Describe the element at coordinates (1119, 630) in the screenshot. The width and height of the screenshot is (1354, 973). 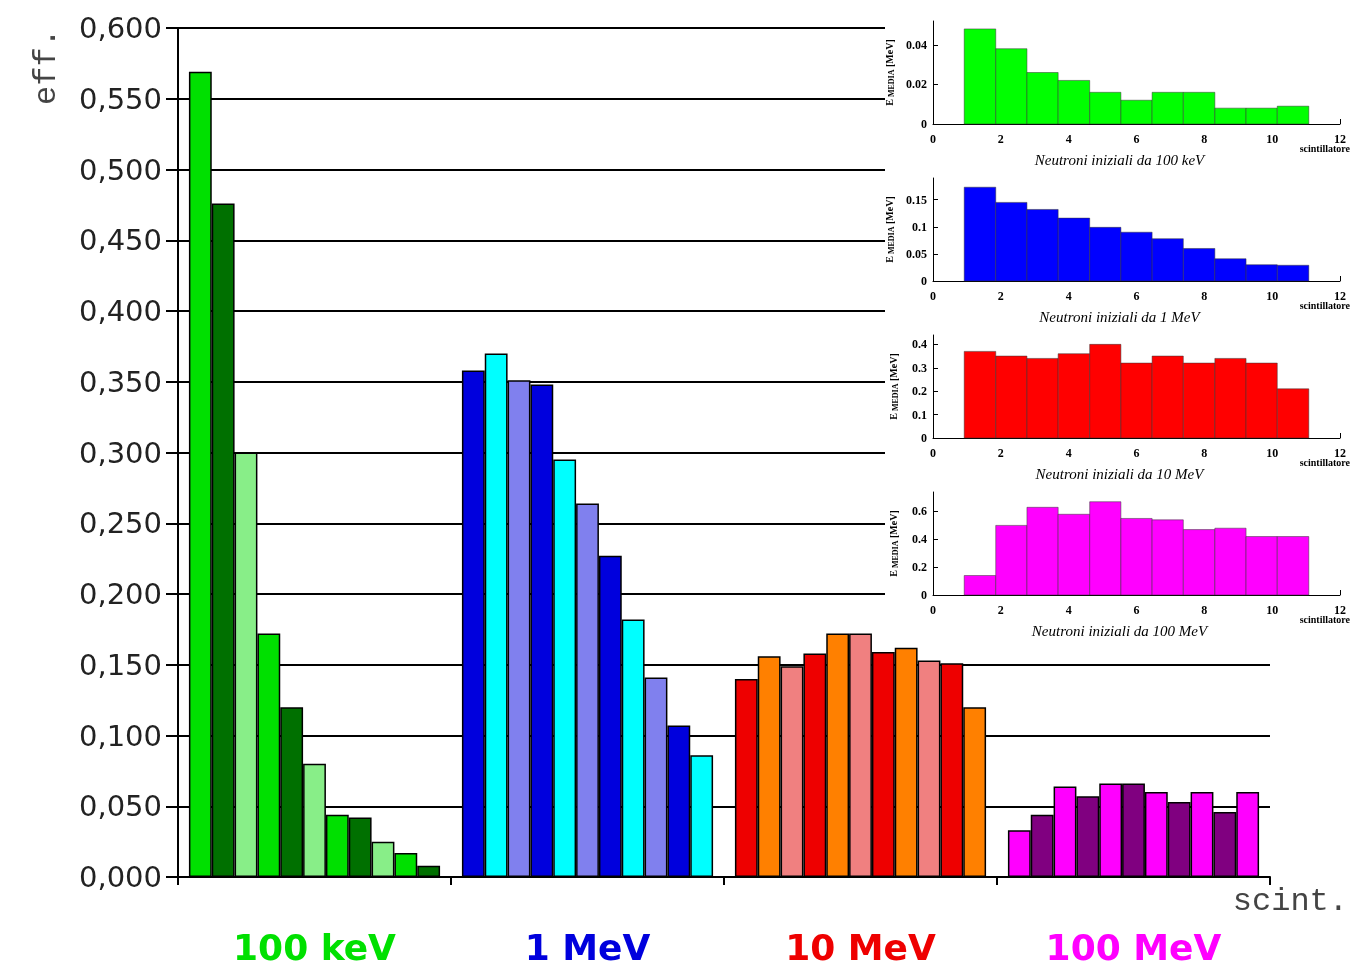
I see `text: Neutroni iniziali da 100 MeV` at that location.